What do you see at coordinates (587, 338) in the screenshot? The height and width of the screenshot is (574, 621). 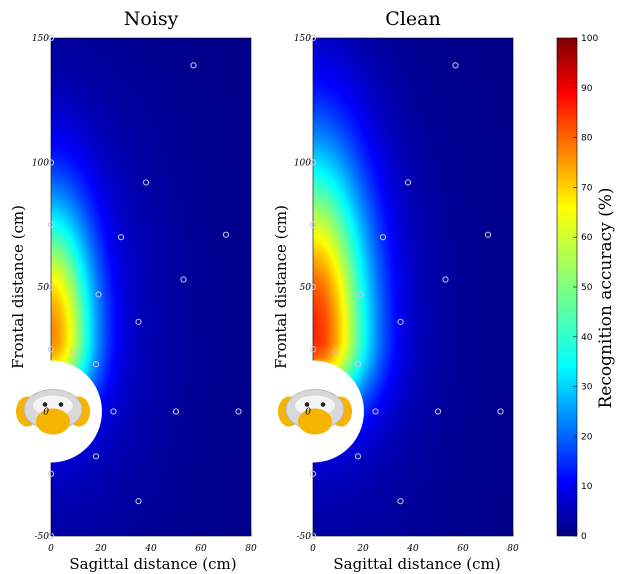 I see `colorbar-tick-label: 40` at bounding box center [587, 338].